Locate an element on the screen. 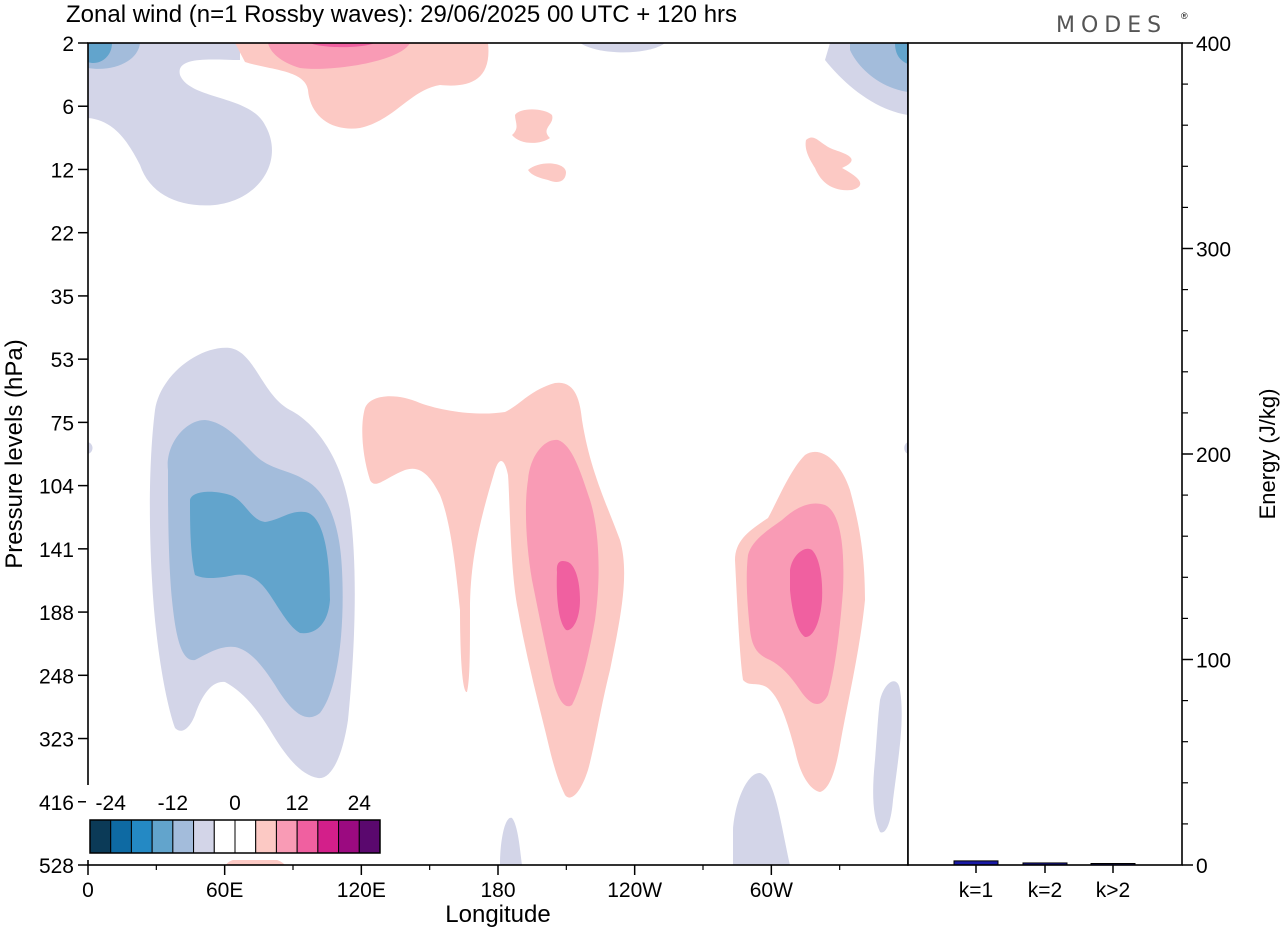 The width and height of the screenshot is (1280, 930). pressure-tick-label: 188 is located at coordinates (56, 613).